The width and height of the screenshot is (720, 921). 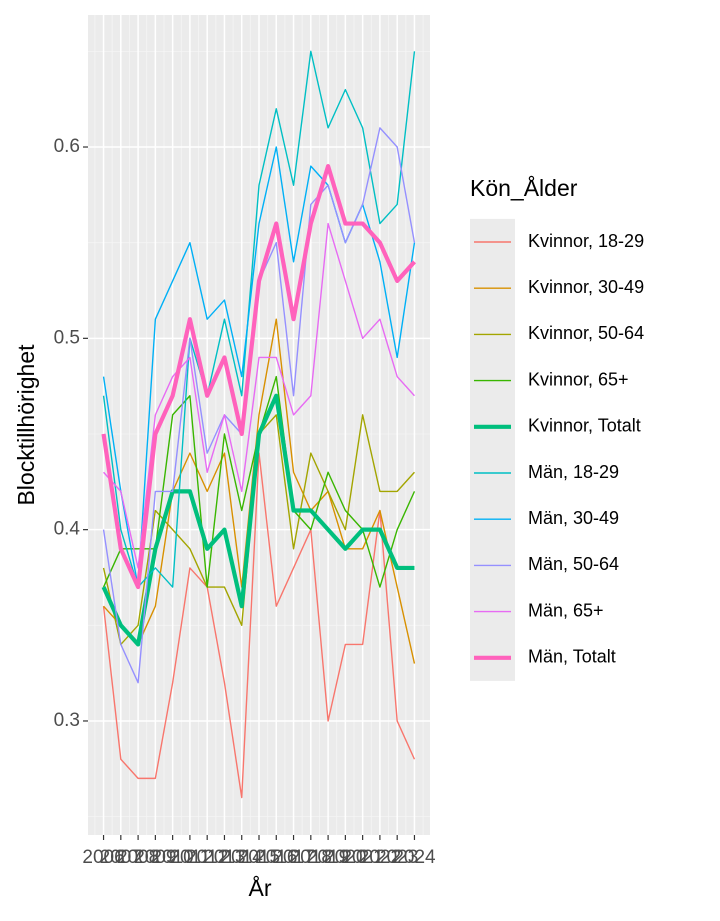 I want to click on legend-key-background, so click(x=492, y=449).